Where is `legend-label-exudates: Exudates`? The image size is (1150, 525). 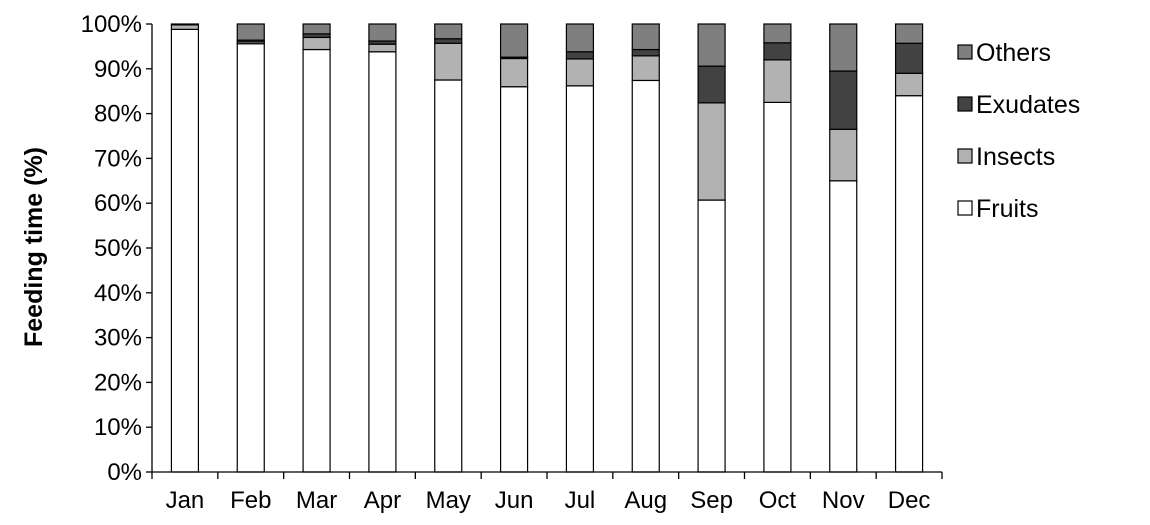
legend-label-exudates: Exudates is located at coordinates (1028, 105).